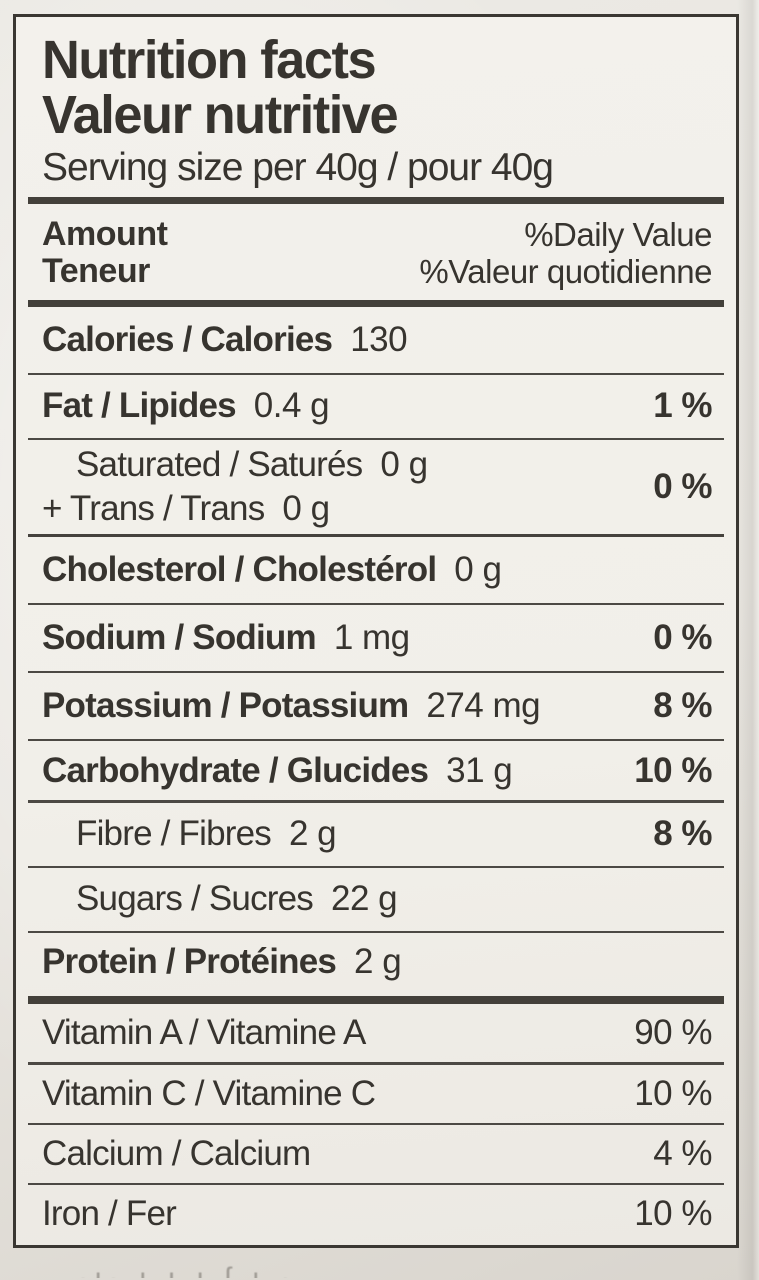 This screenshot has height=1280, width=759. Describe the element at coordinates (618, 235) in the screenshot. I see `daily-value-english: %Daily Value` at that location.